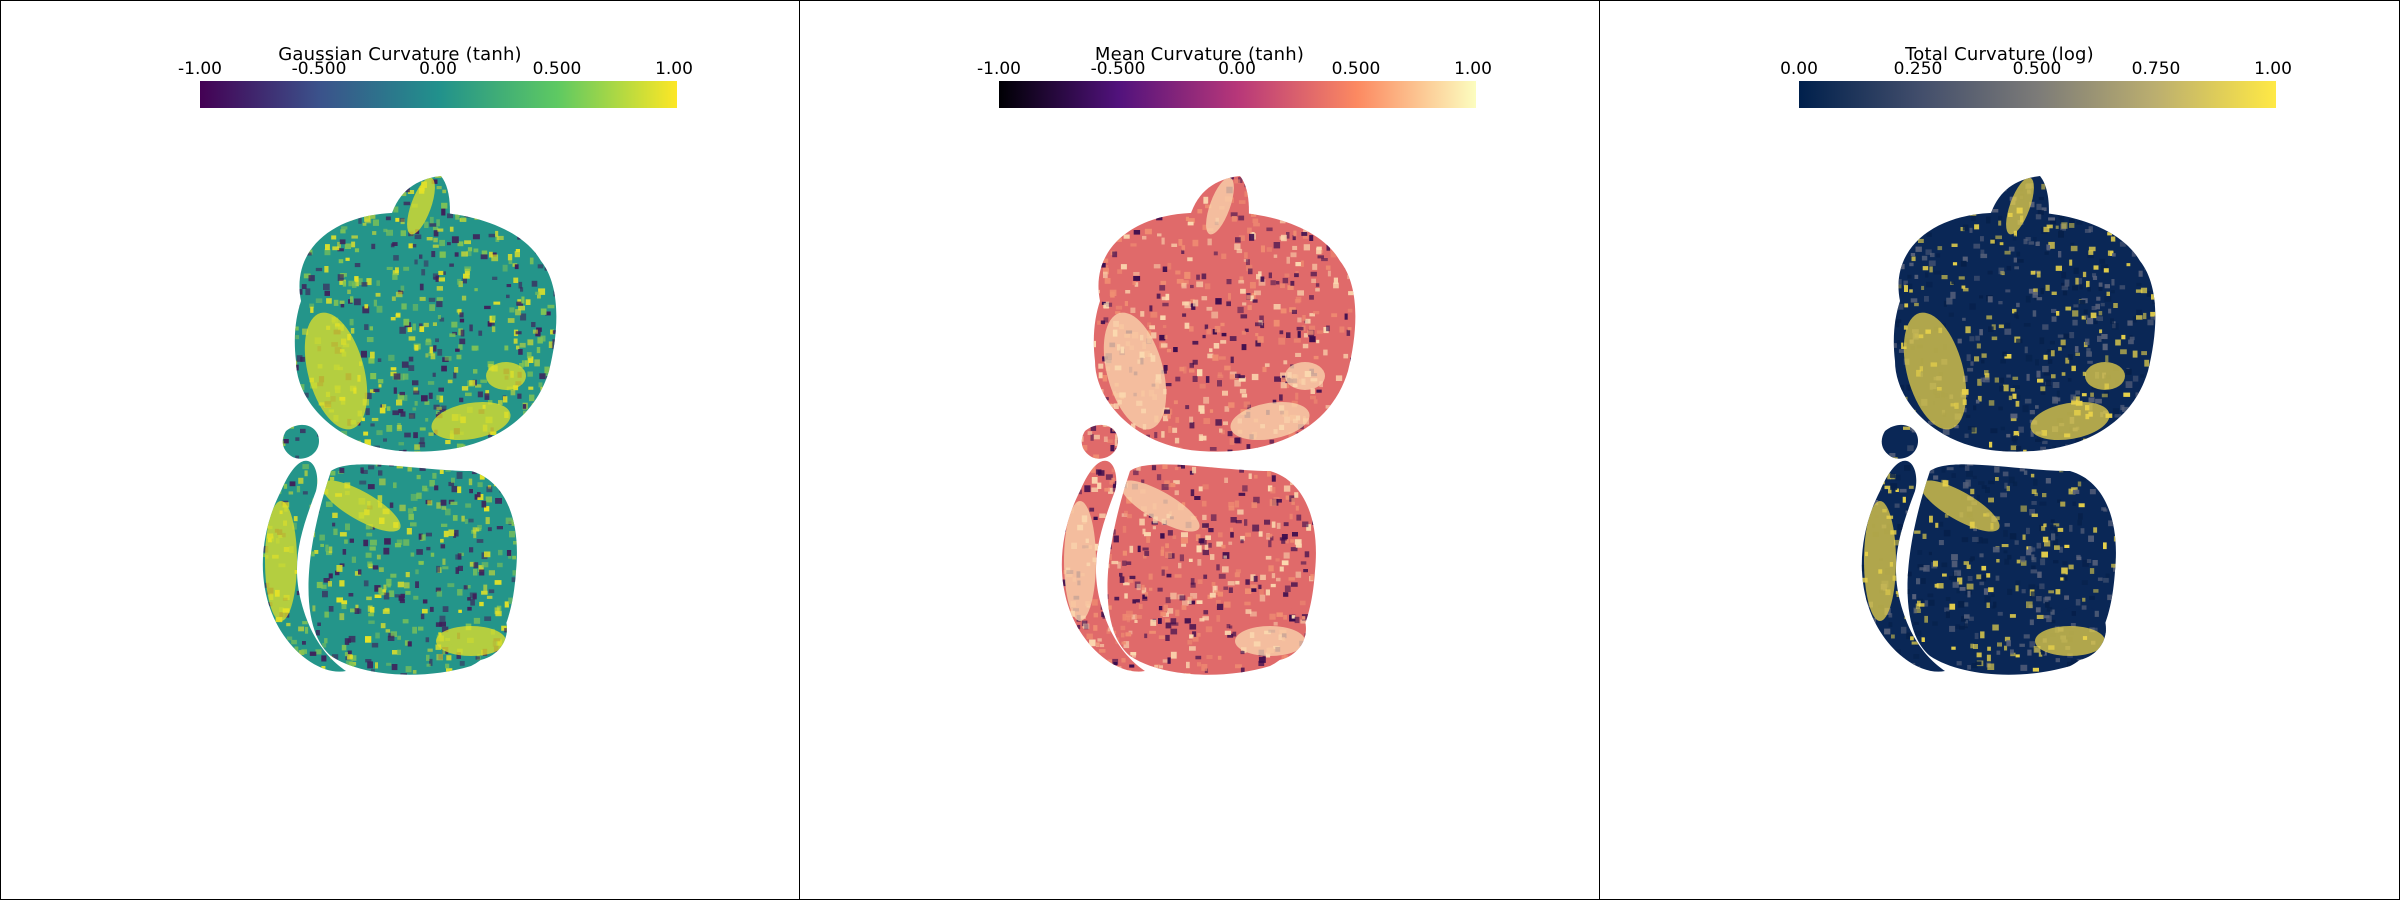 The image size is (2400, 900). Describe the element at coordinates (1199, 54) in the screenshot. I see `colorbar-title: Mean Curvature (tanh)` at that location.